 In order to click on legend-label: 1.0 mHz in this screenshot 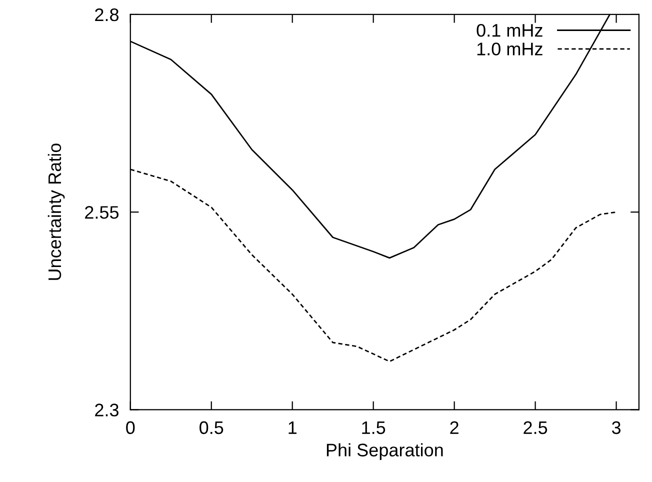, I will do `click(509, 49)`.